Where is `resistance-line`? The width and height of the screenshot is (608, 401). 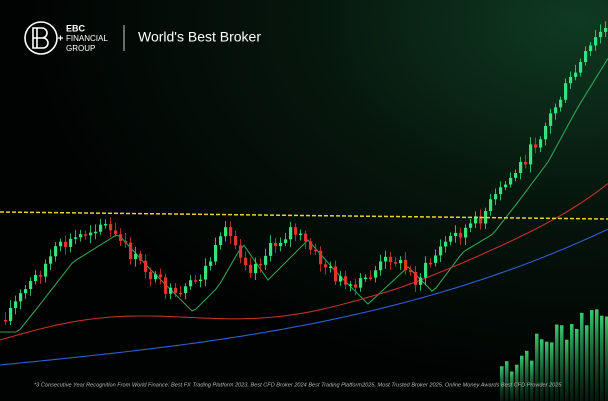 resistance-line is located at coordinates (304, 215).